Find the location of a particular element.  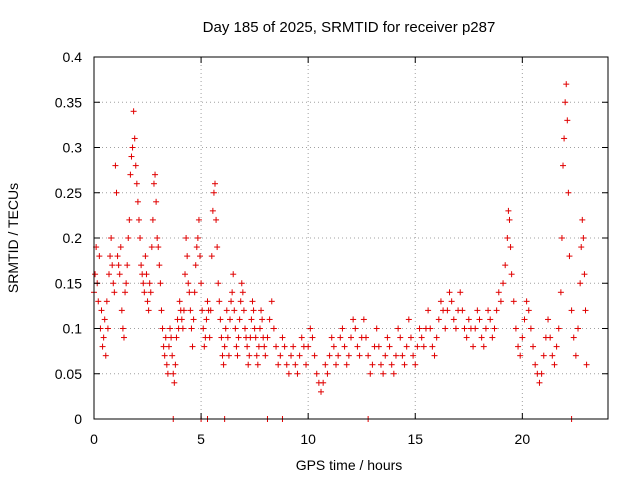

x-tick-label: 5 is located at coordinates (201, 439).